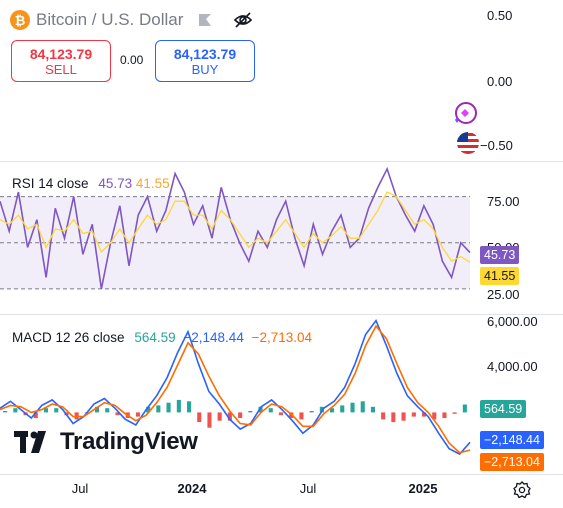 The image size is (563, 508). I want to click on symbol-title: Bitcoin / U.S. Dollar, so click(110, 19).